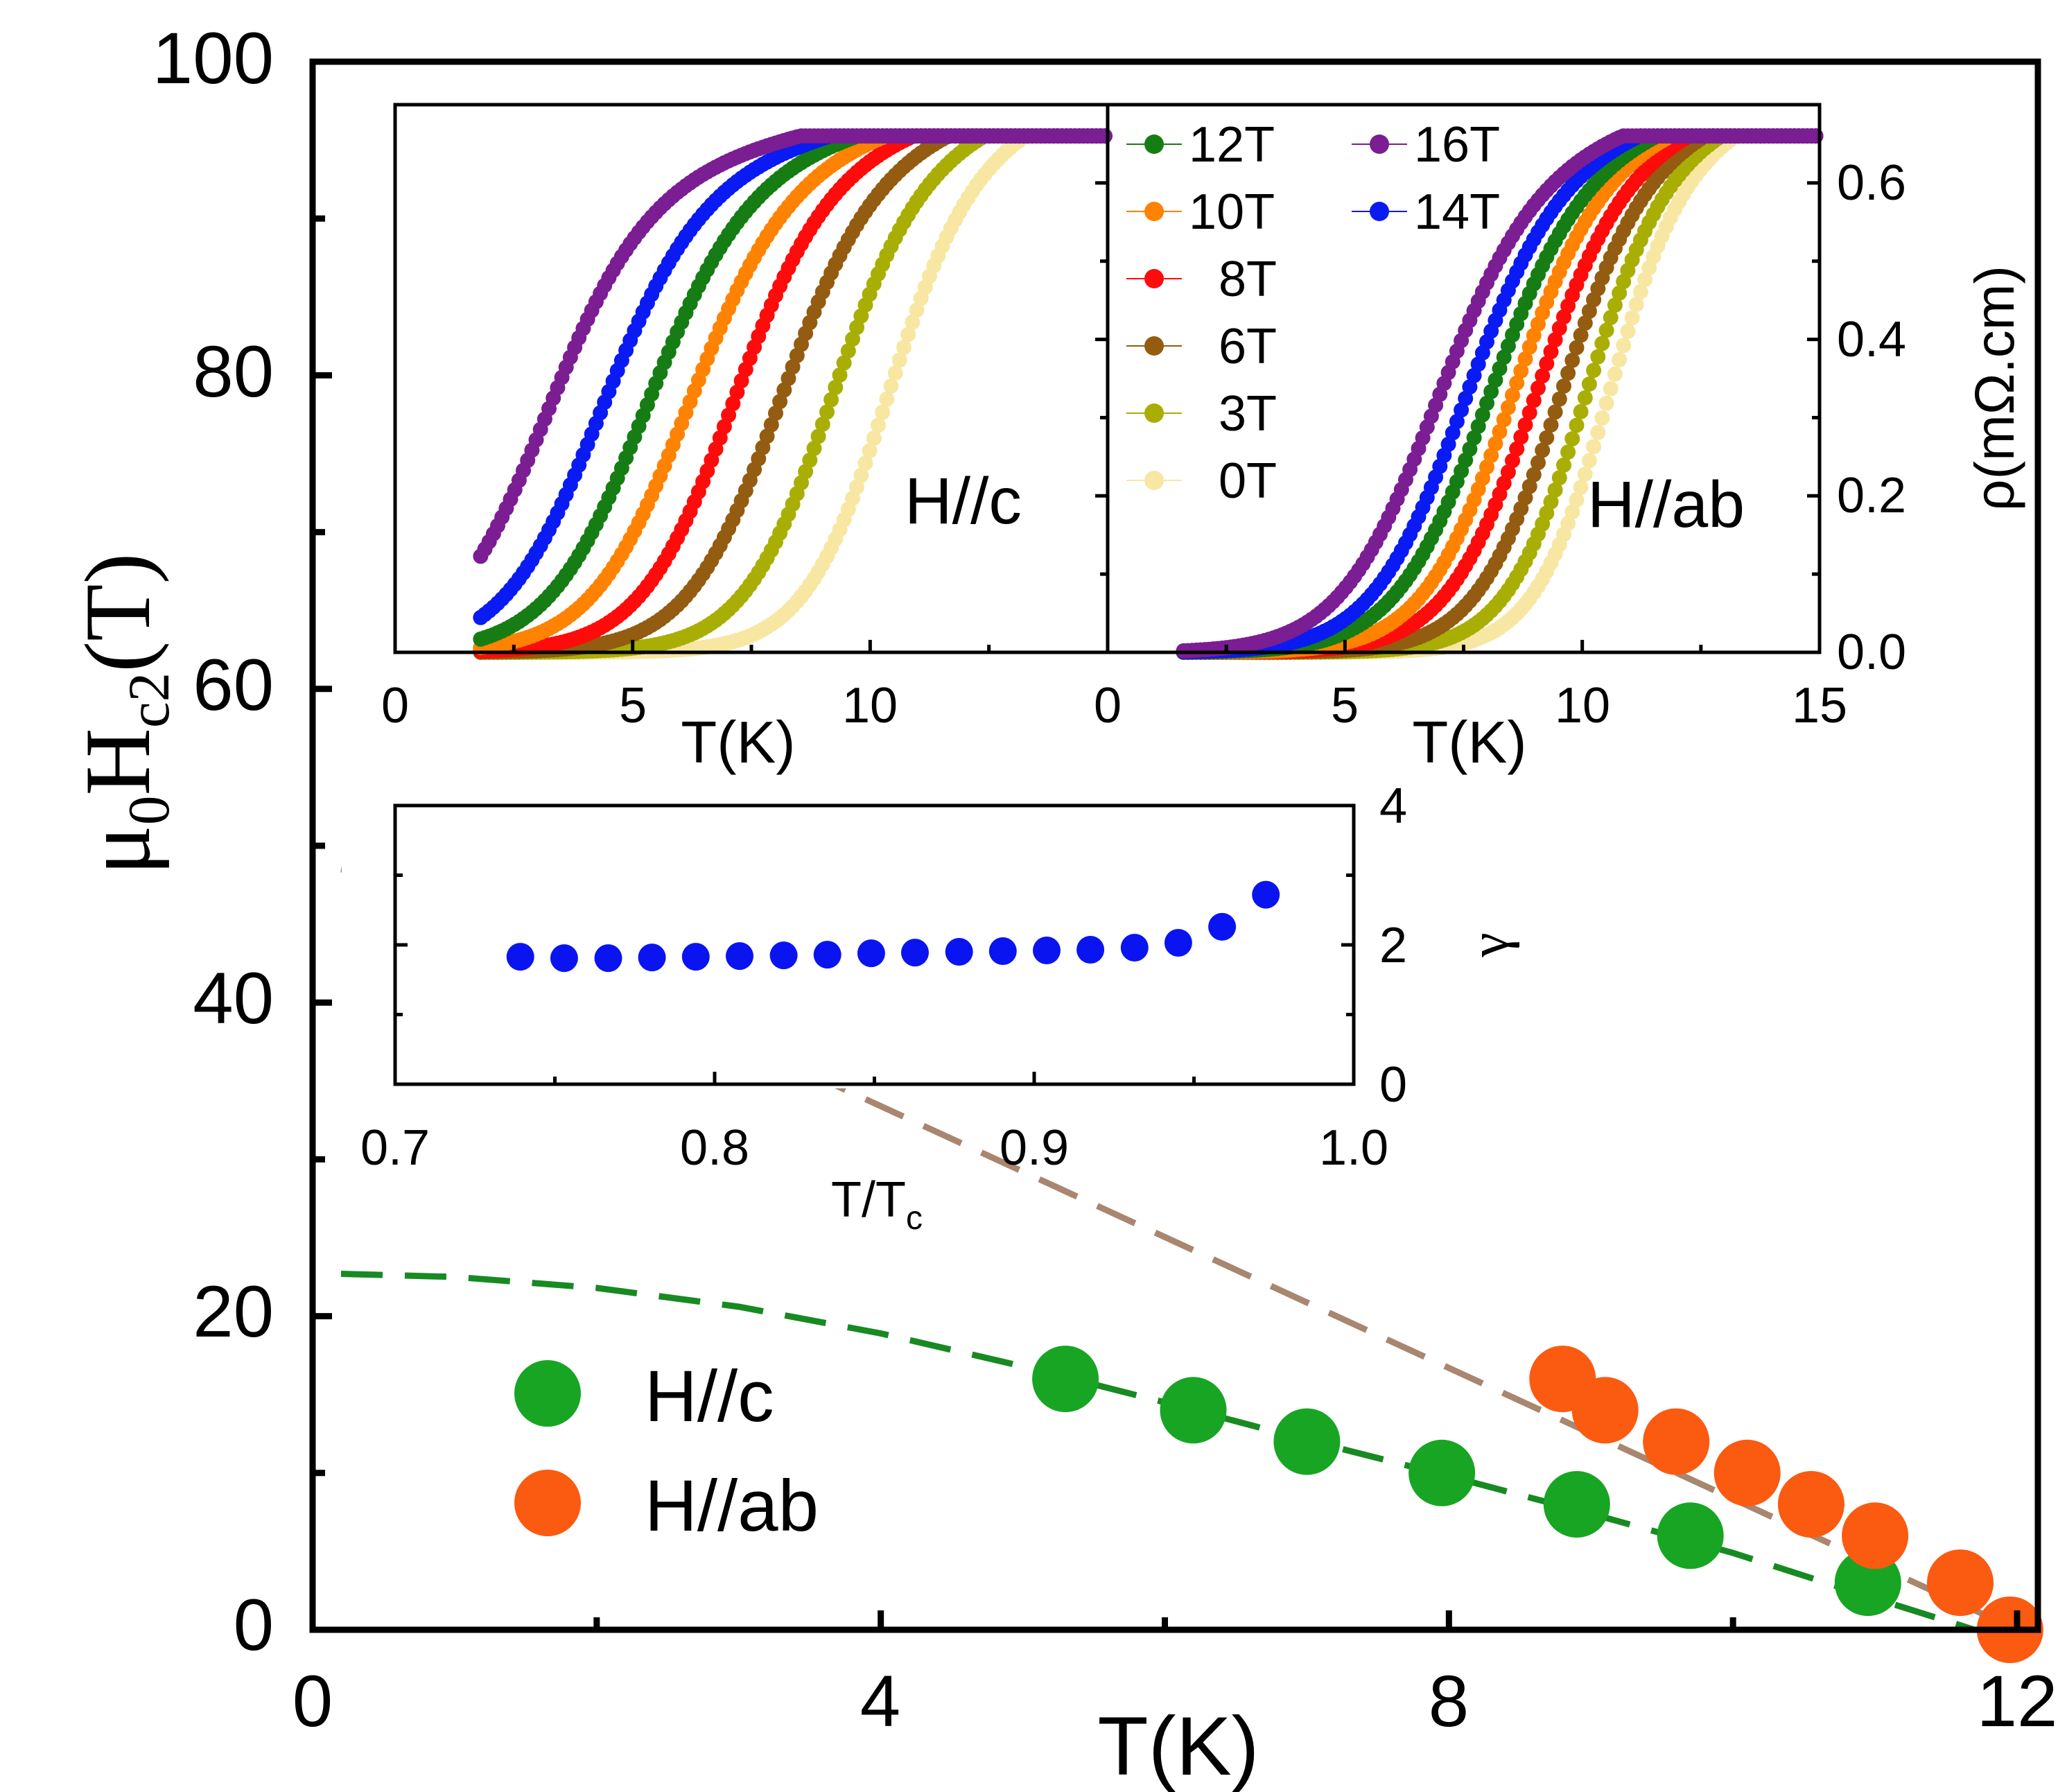 The width and height of the screenshot is (2067, 1792). What do you see at coordinates (1393, 1085) in the screenshot?
I see `gamma-ytick-label: 0` at bounding box center [1393, 1085].